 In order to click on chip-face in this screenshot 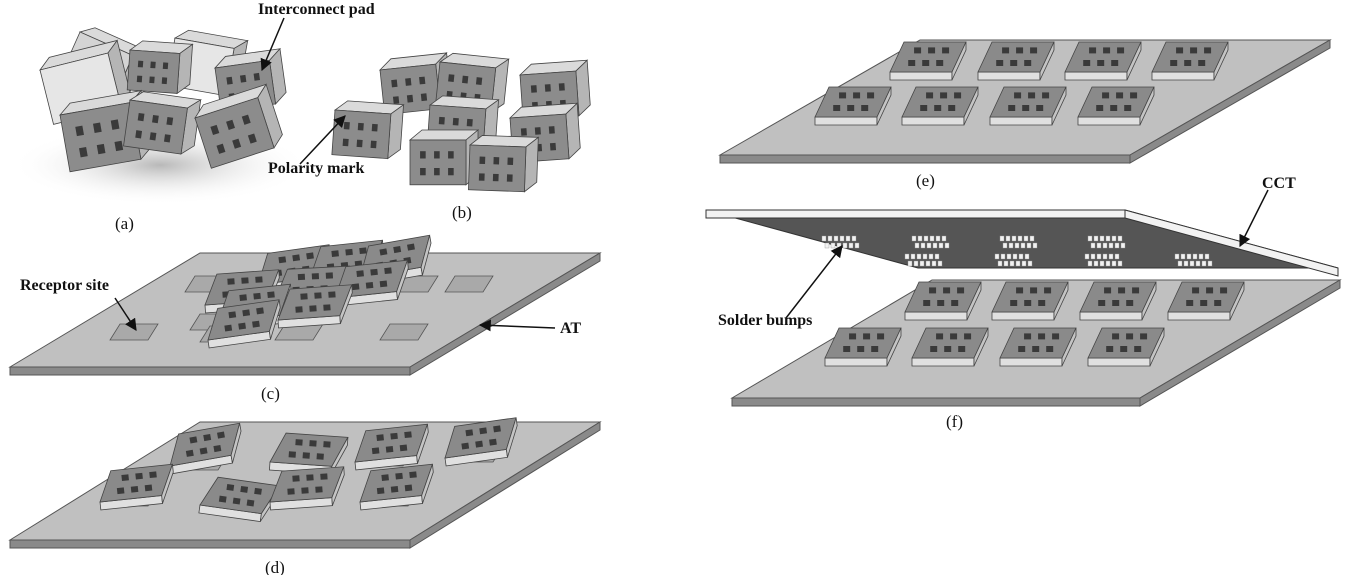, I will do `click(438, 162)`.